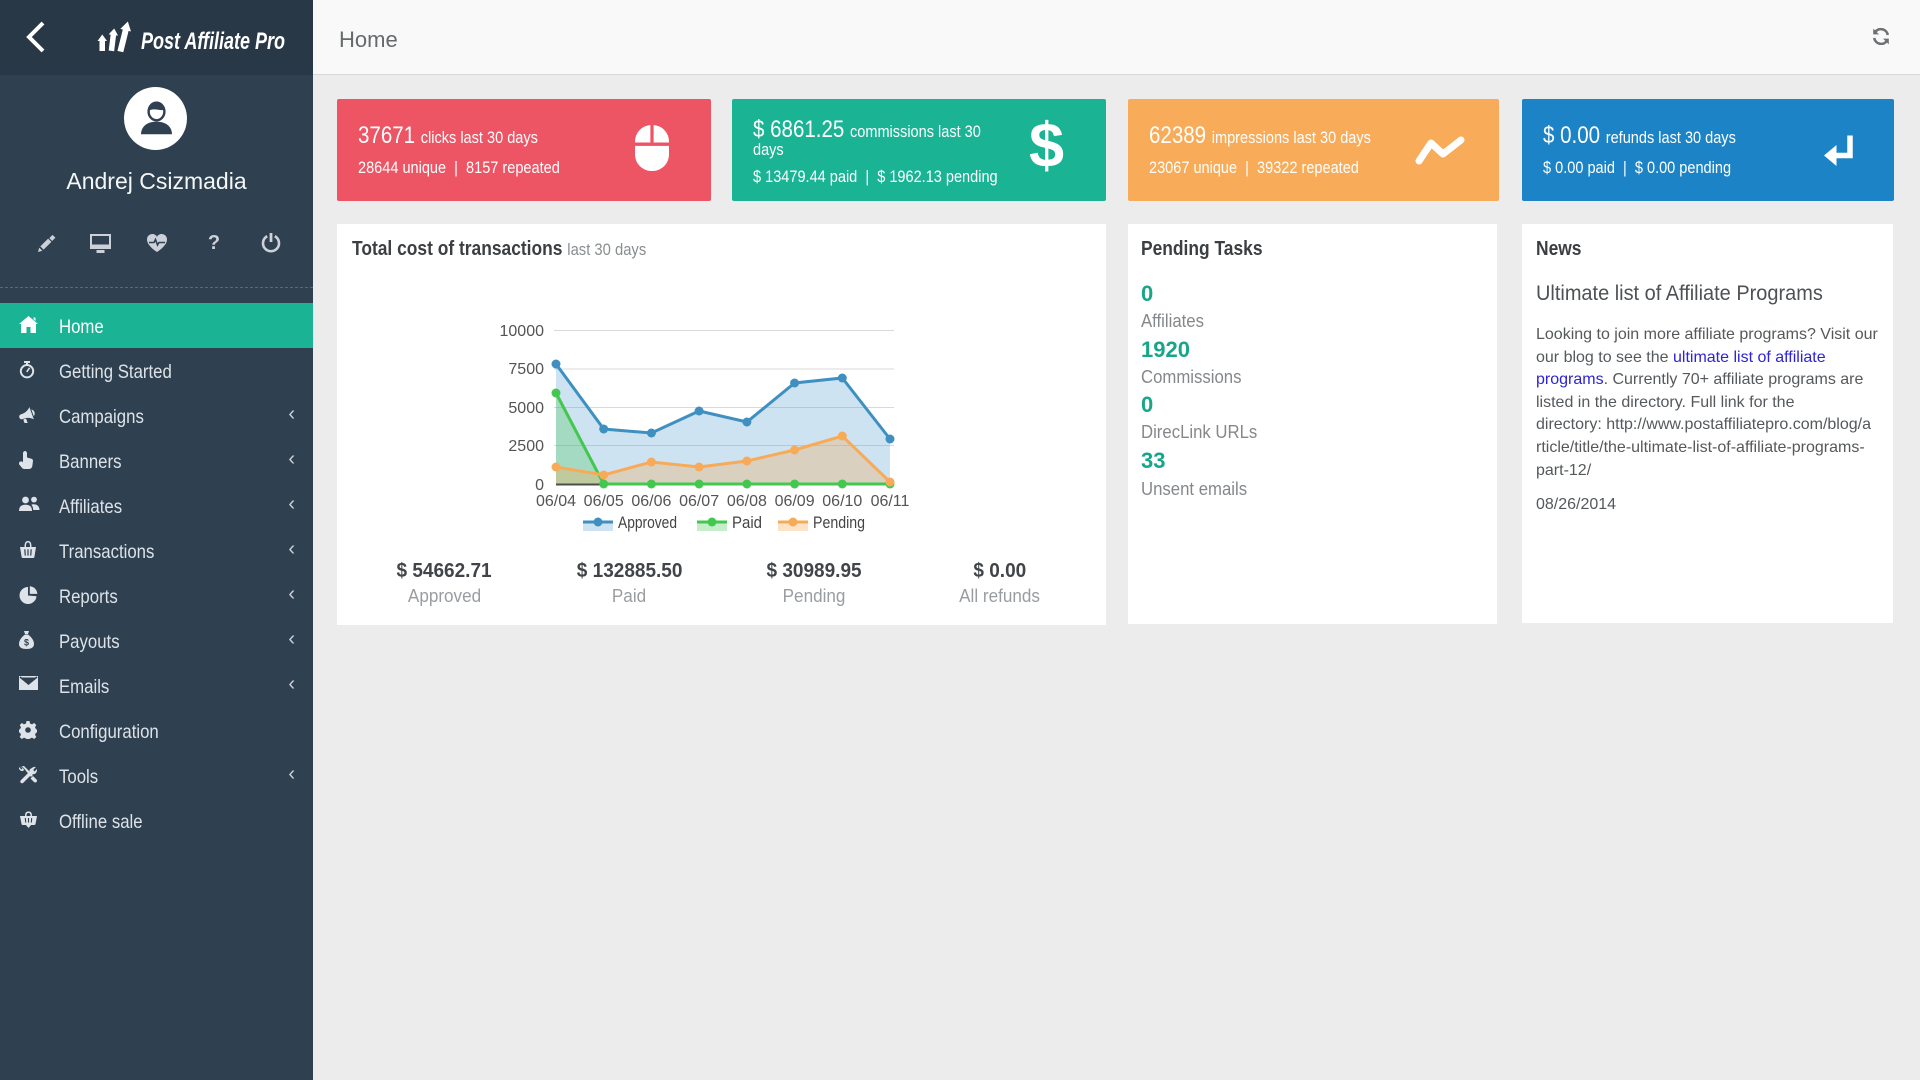 This screenshot has width=1920, height=1080. Describe the element at coordinates (556, 501) in the screenshot. I see `svg-text: 06/04` at that location.